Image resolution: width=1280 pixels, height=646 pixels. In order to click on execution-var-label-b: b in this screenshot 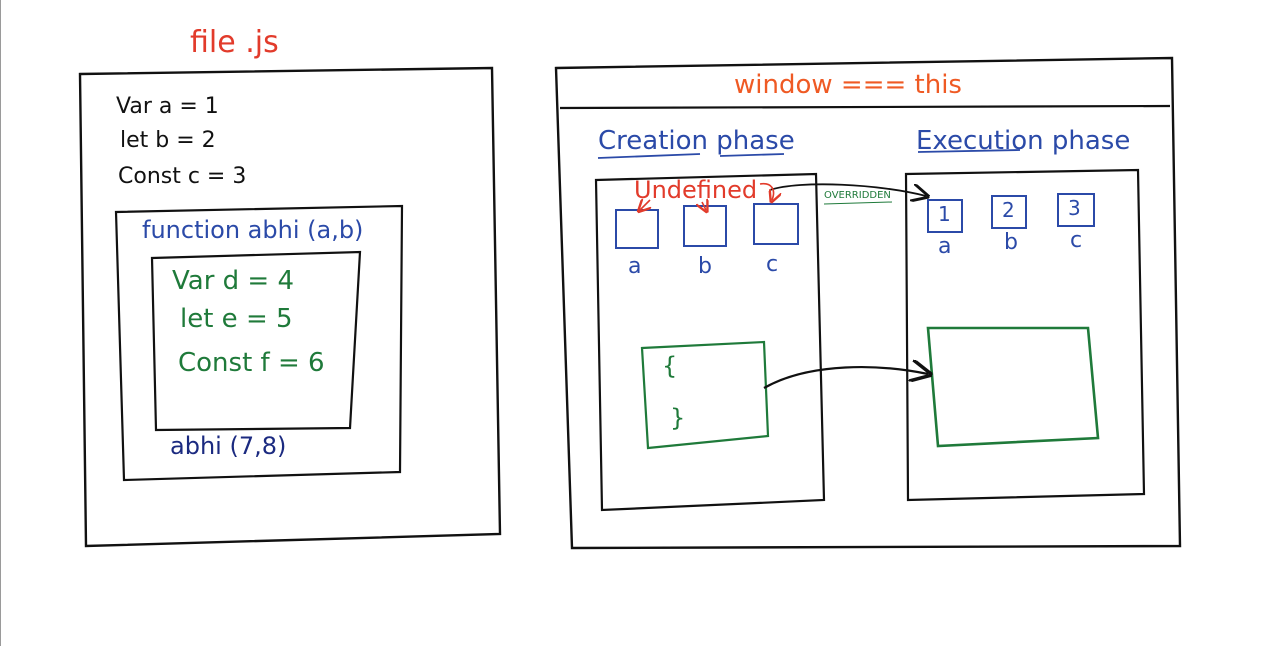, I will do `click(1011, 242)`.